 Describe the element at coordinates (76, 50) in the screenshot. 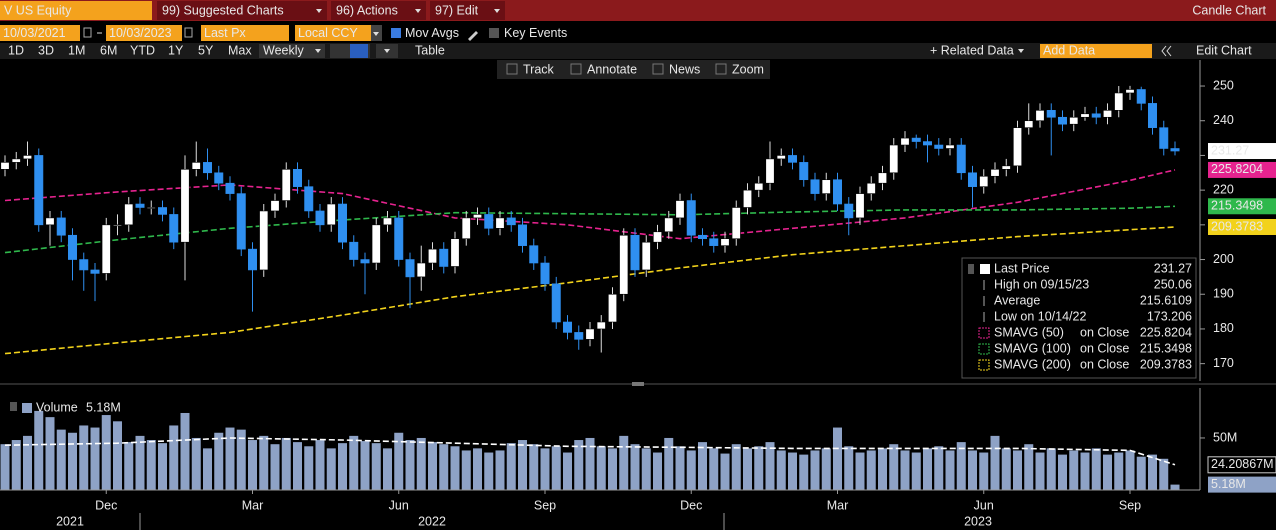

I see `period-button: 1M` at that location.